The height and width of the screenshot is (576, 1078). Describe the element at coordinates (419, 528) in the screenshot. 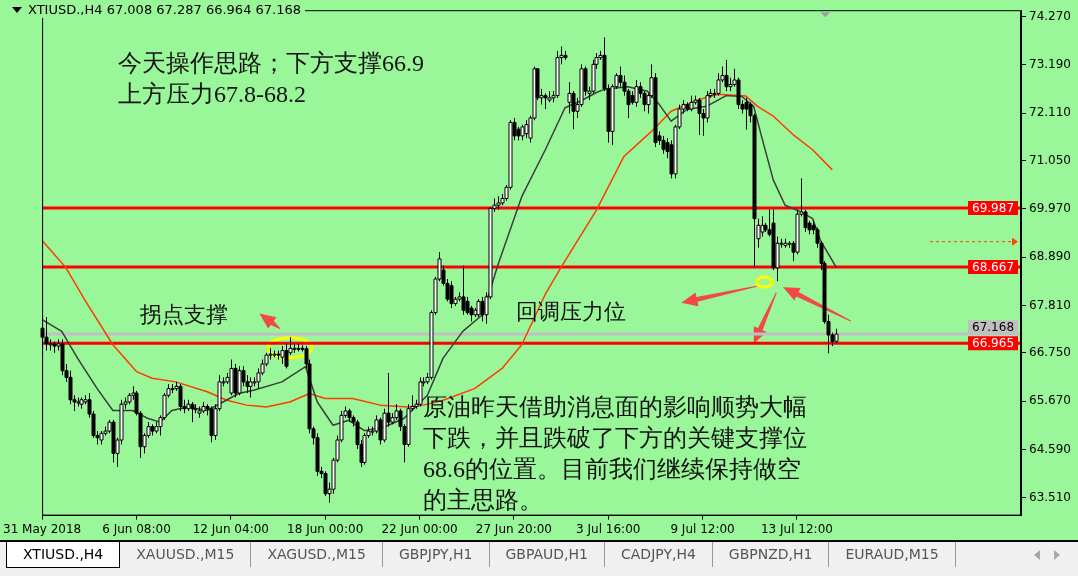

I see `x-tick-label: 22 Jun 00:00` at that location.